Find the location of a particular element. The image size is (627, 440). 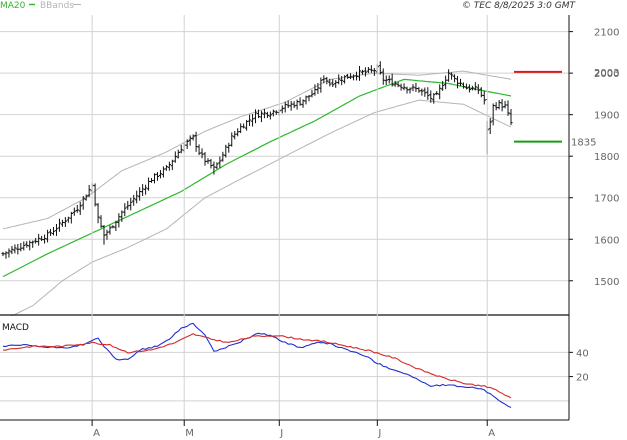

price-y-tick-label: 1600 is located at coordinates (606, 240).